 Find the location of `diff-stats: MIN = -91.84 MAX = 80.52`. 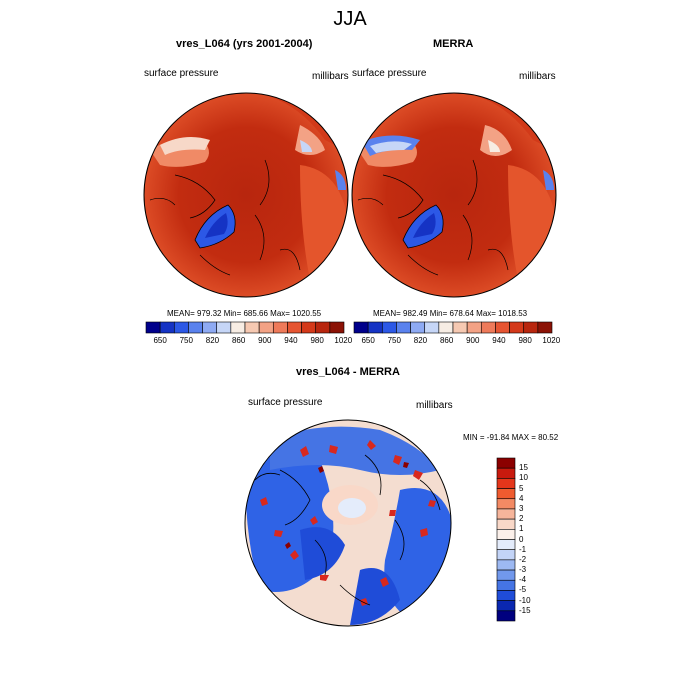

diff-stats: MIN = -91.84 MAX = 80.52 is located at coordinates (511, 437).